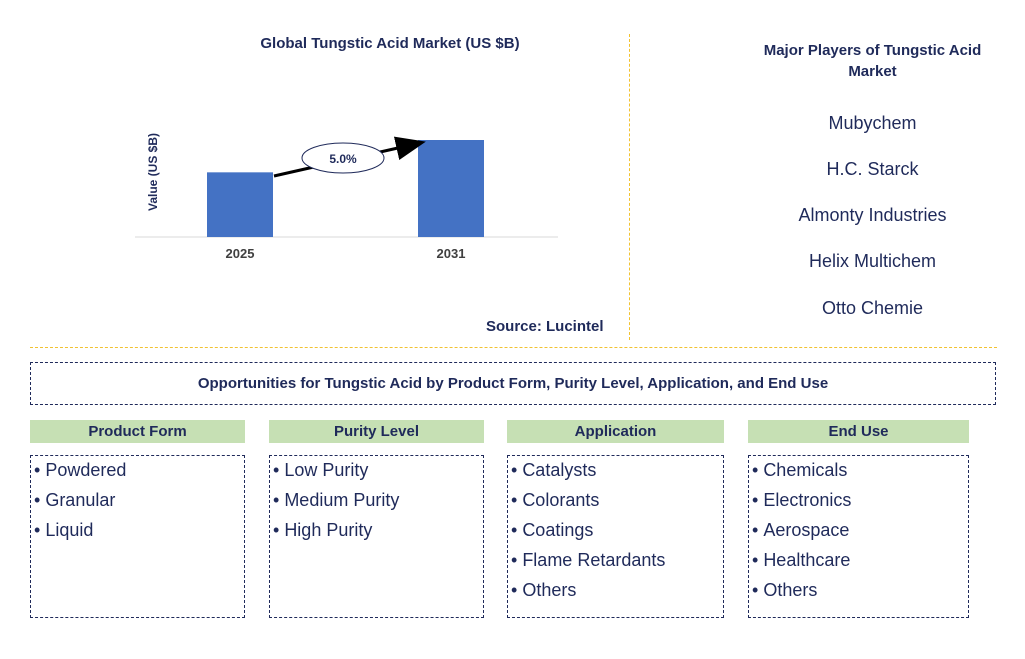 This screenshot has width=1025, height=659. Describe the element at coordinates (139, 473) in the screenshot. I see `category-item: Powdered` at that location.